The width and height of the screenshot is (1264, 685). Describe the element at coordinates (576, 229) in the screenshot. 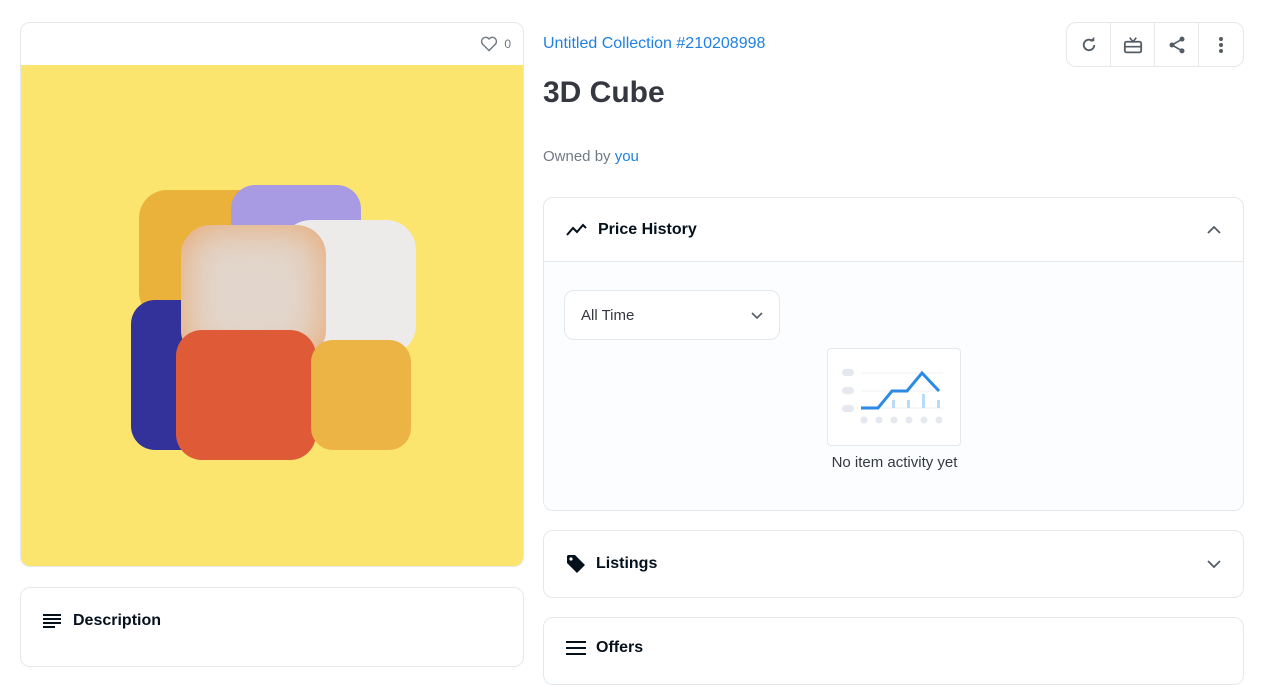

I see `trending-icon` at that location.